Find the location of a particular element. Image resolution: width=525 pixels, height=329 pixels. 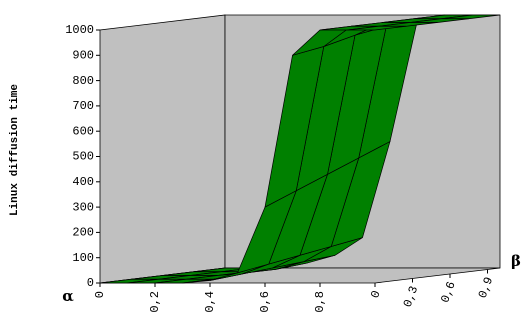

x-tick-label: 0,8 is located at coordinates (320, 302).